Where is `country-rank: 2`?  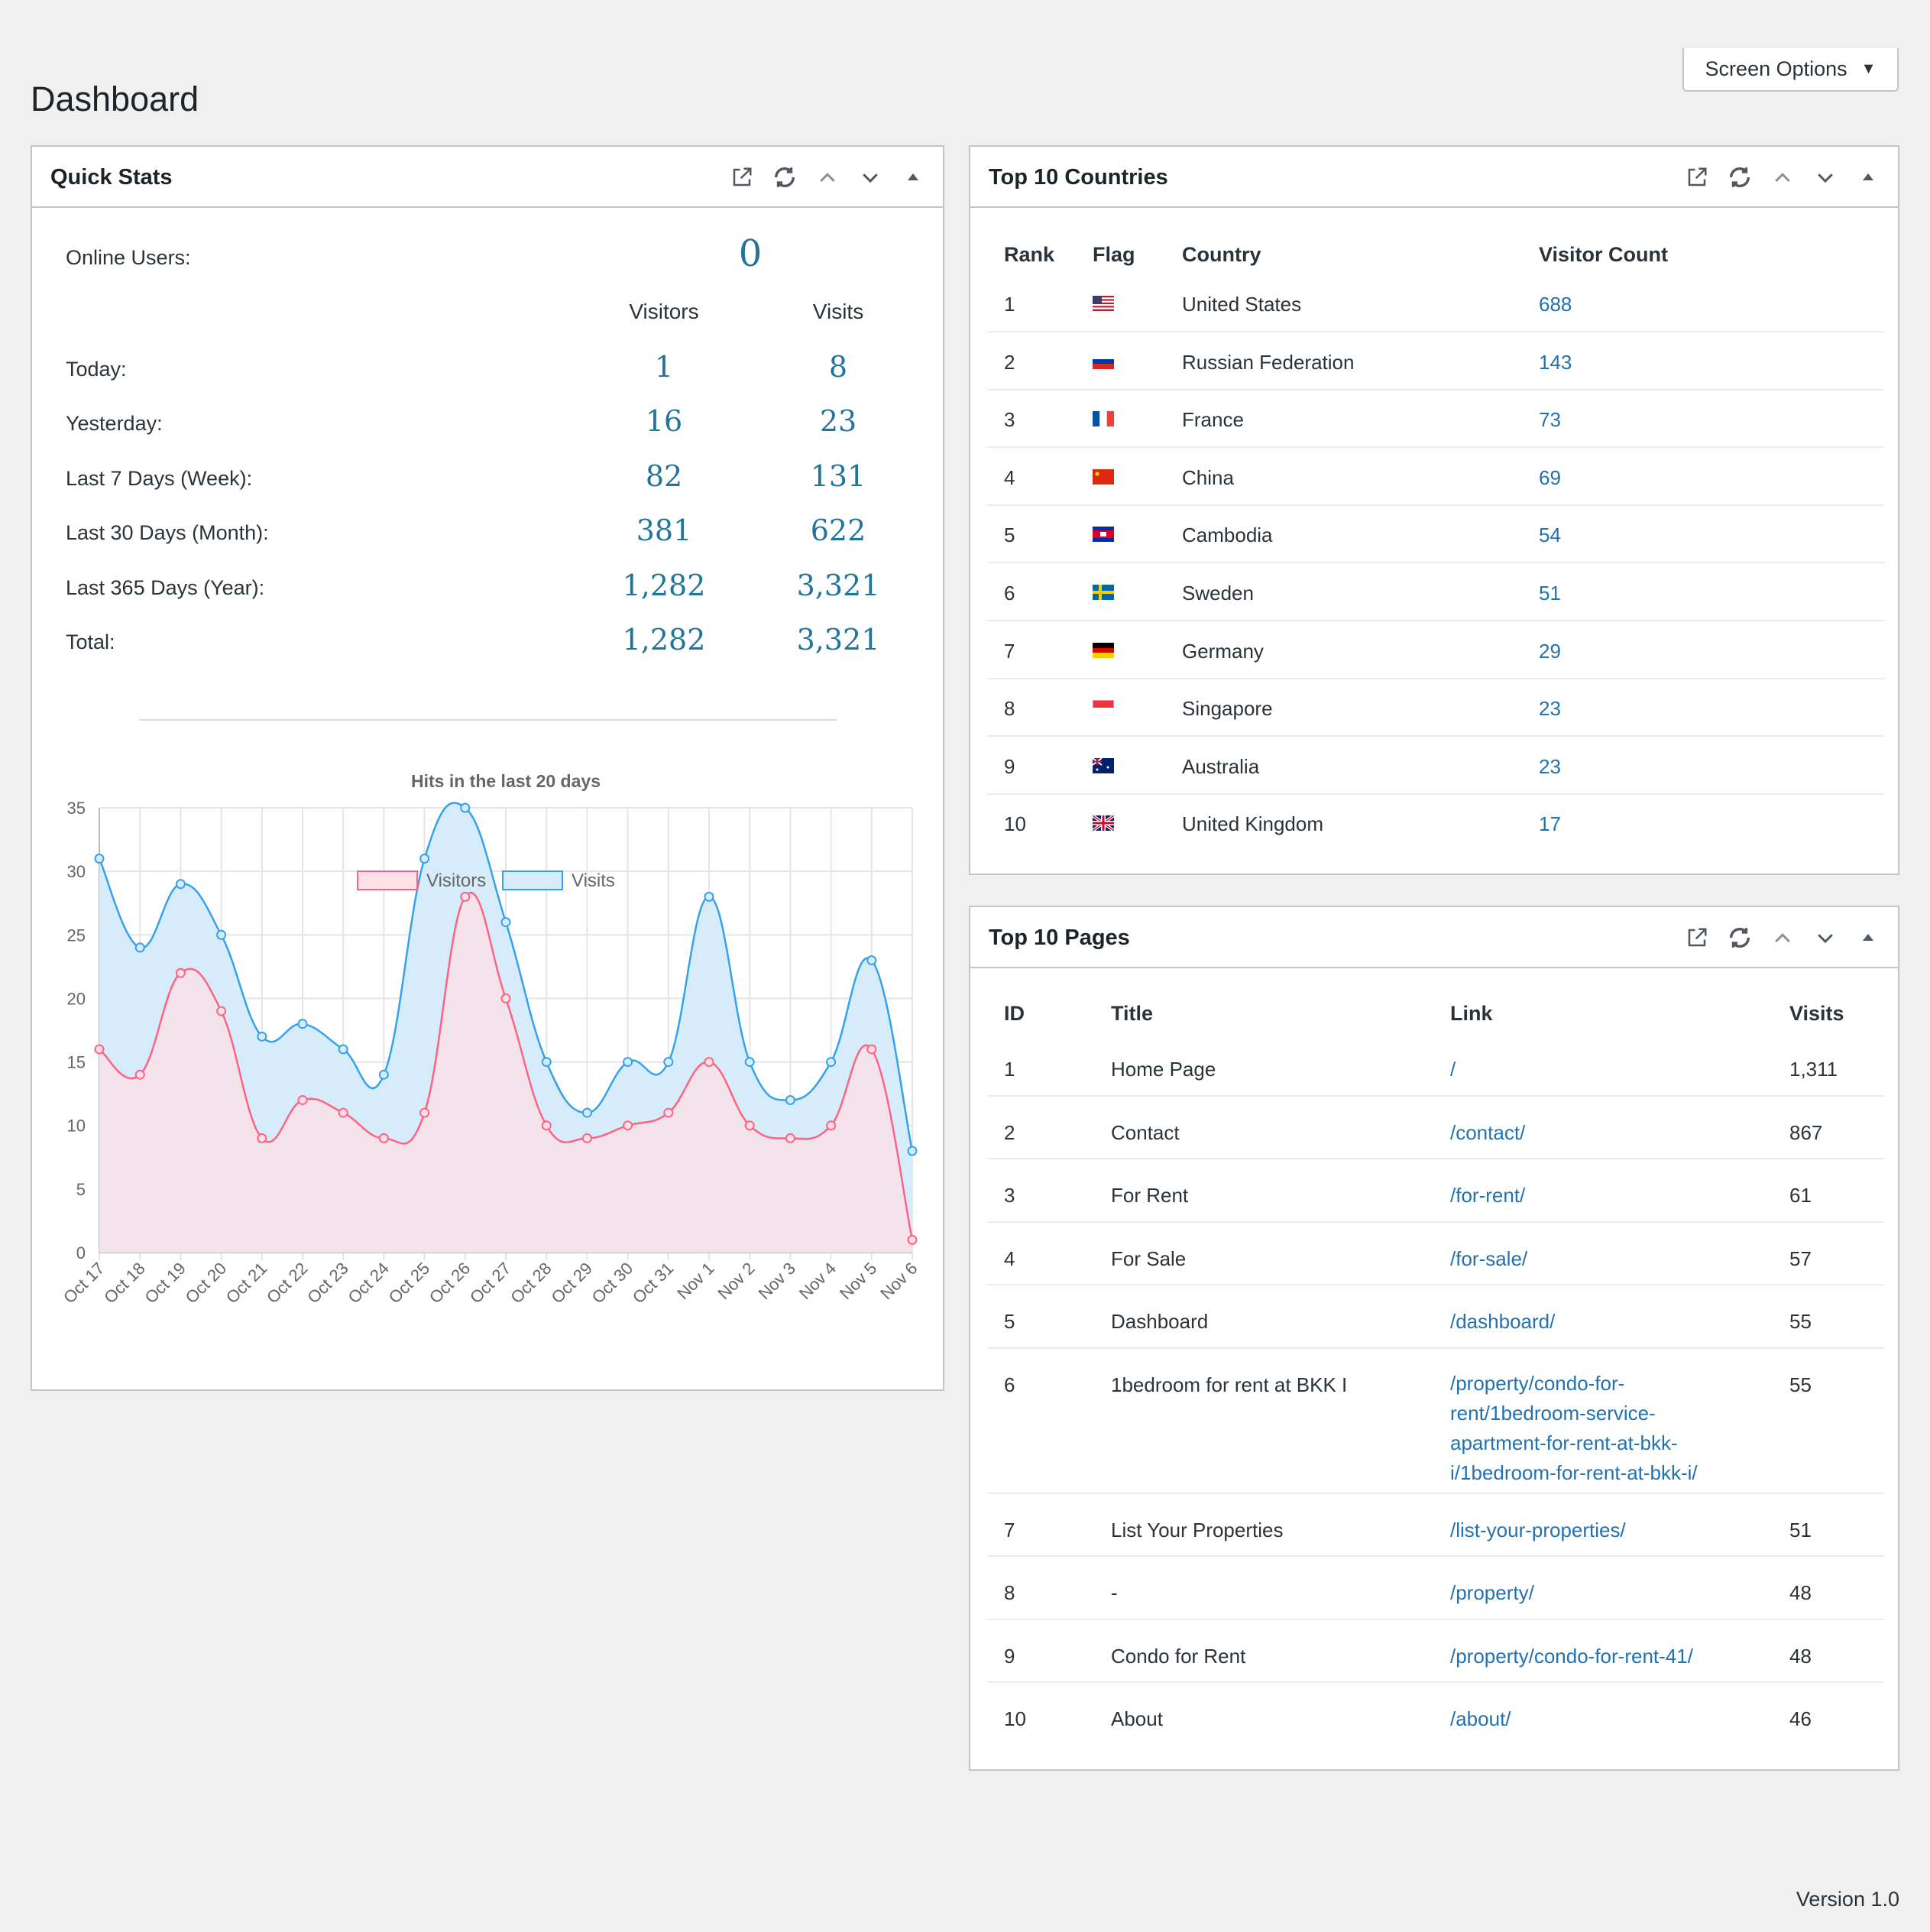
country-rank: 2 is located at coordinates (1009, 362).